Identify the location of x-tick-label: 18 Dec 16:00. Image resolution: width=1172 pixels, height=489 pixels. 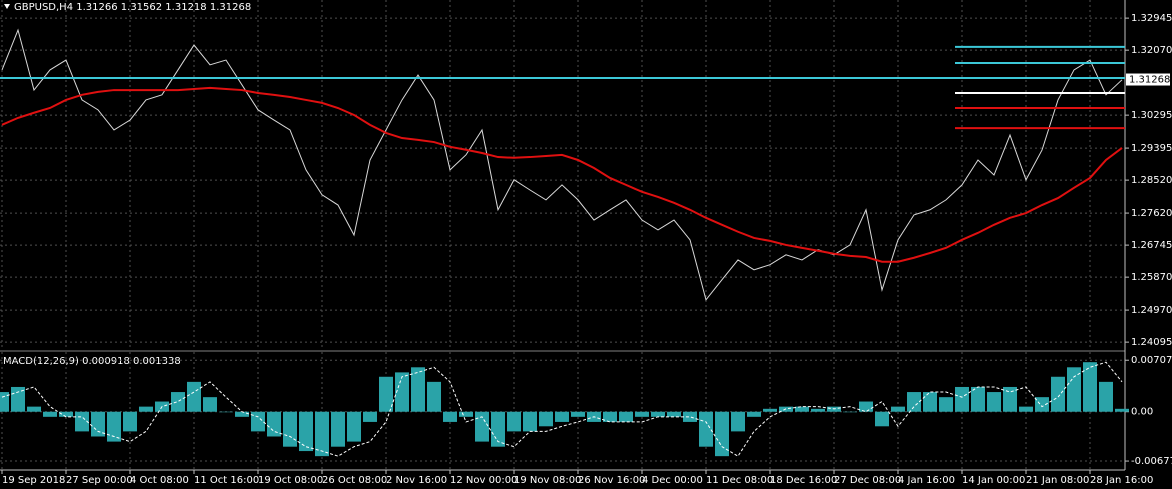
(803, 480).